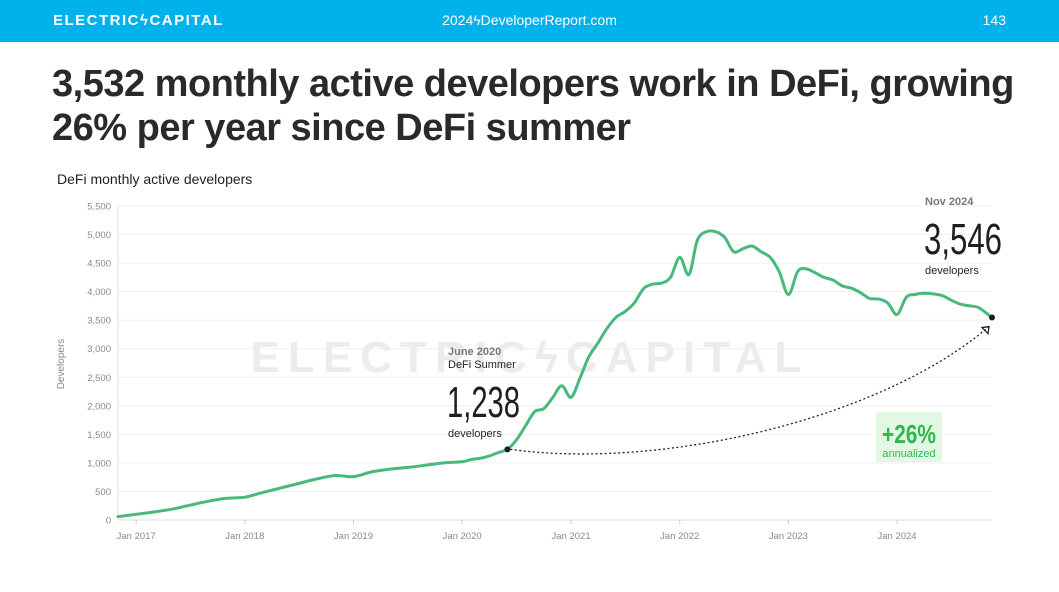 This screenshot has height=592, width=1059. Describe the element at coordinates (99, 235) in the screenshot. I see `y-tick-label: 5,000` at that location.